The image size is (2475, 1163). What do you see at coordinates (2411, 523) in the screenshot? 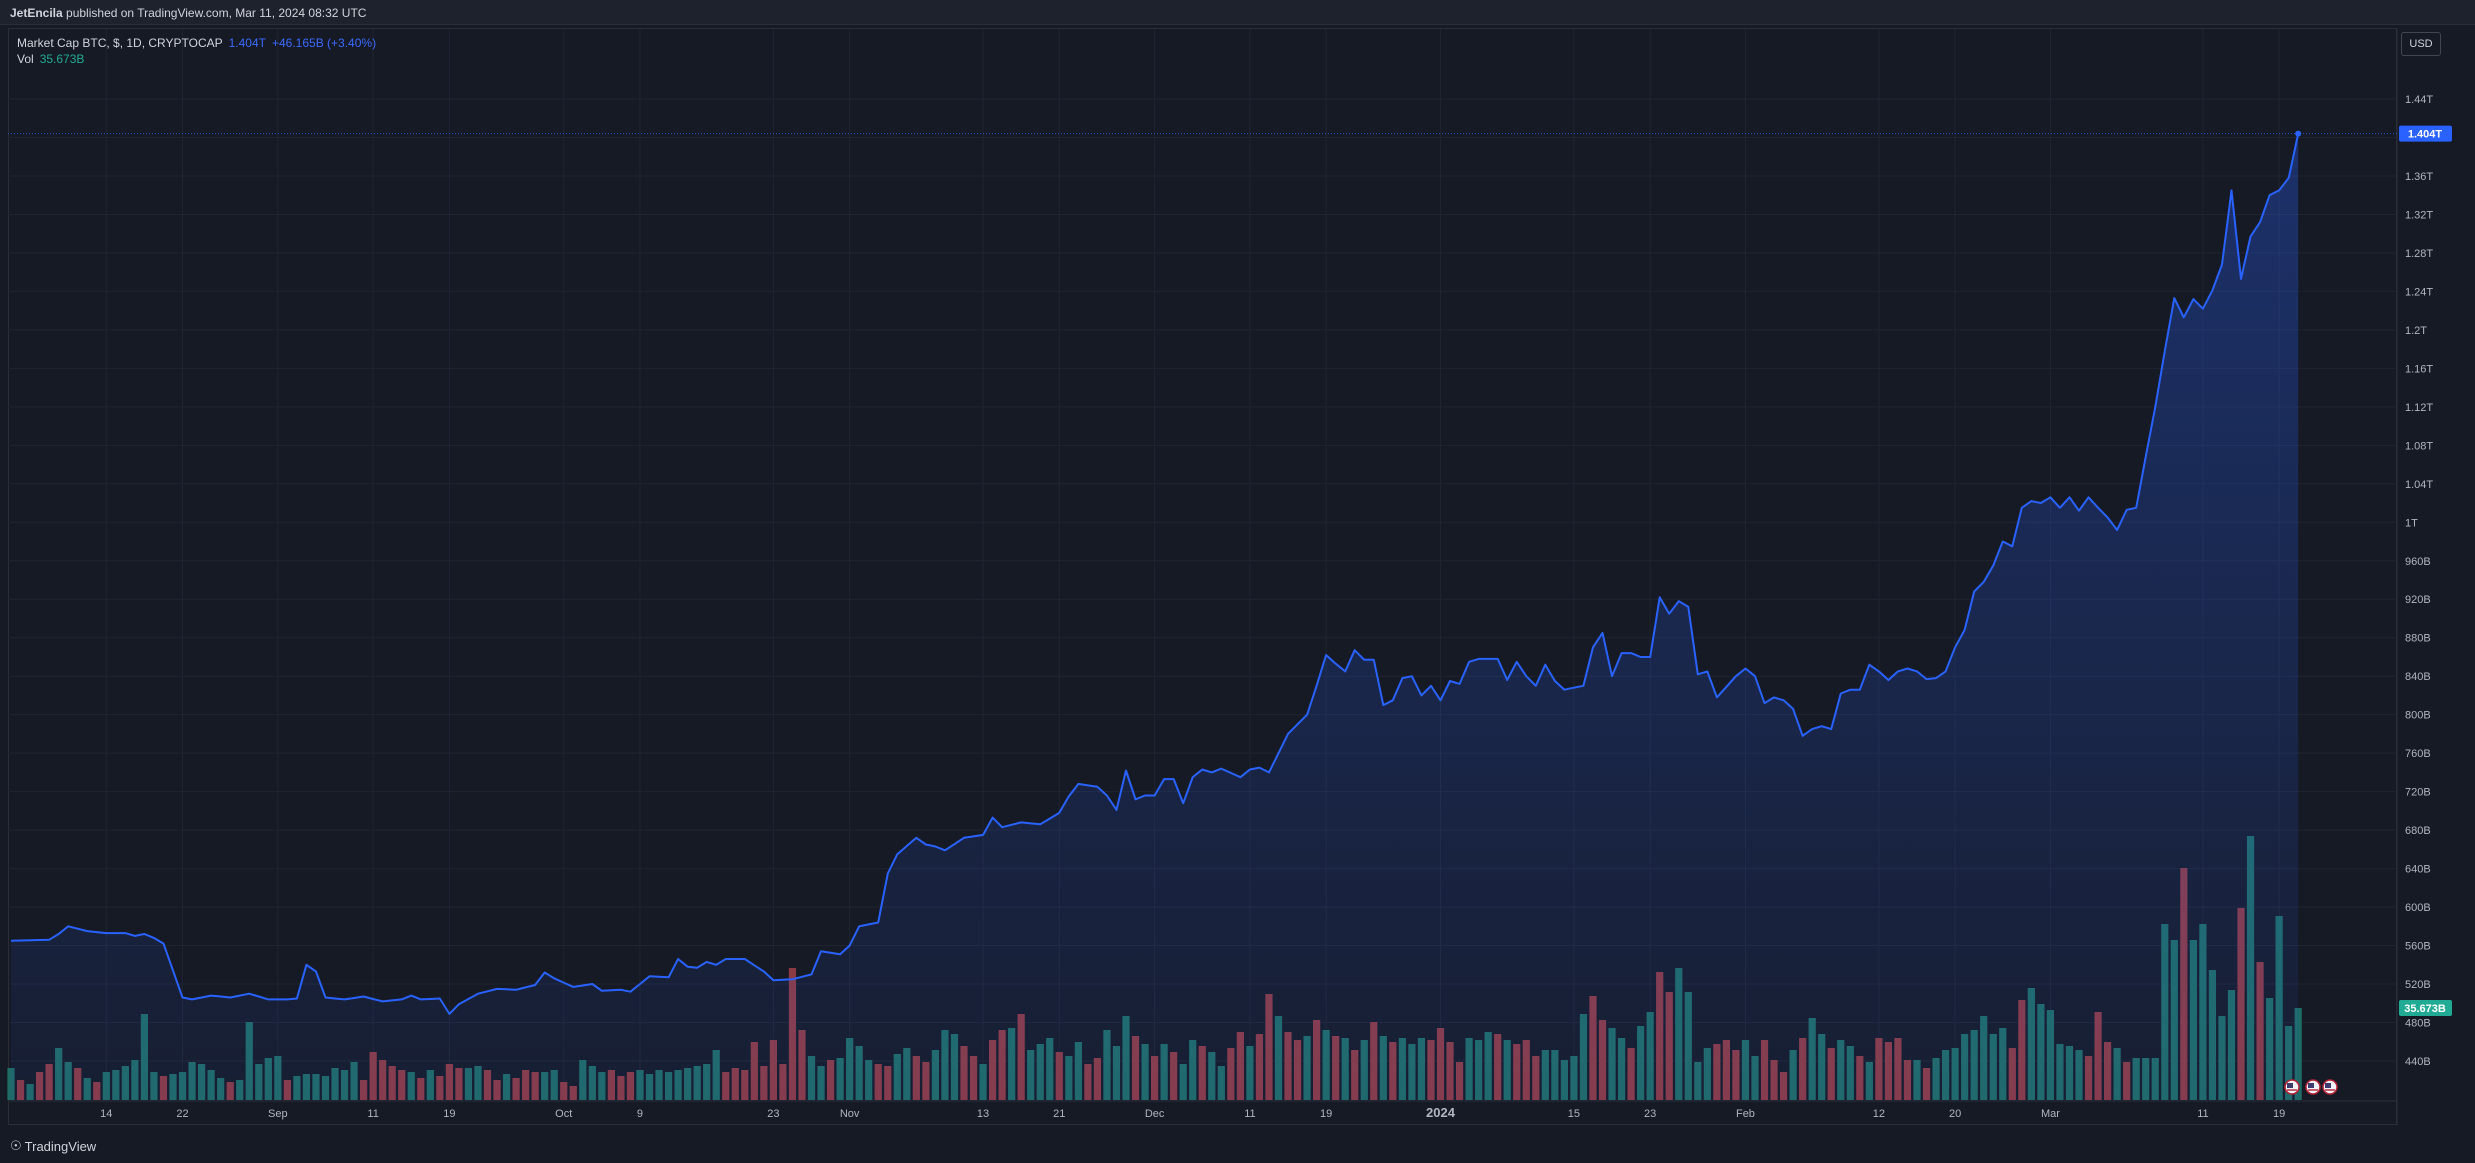
I see `y-tick-label: 1T` at bounding box center [2411, 523].